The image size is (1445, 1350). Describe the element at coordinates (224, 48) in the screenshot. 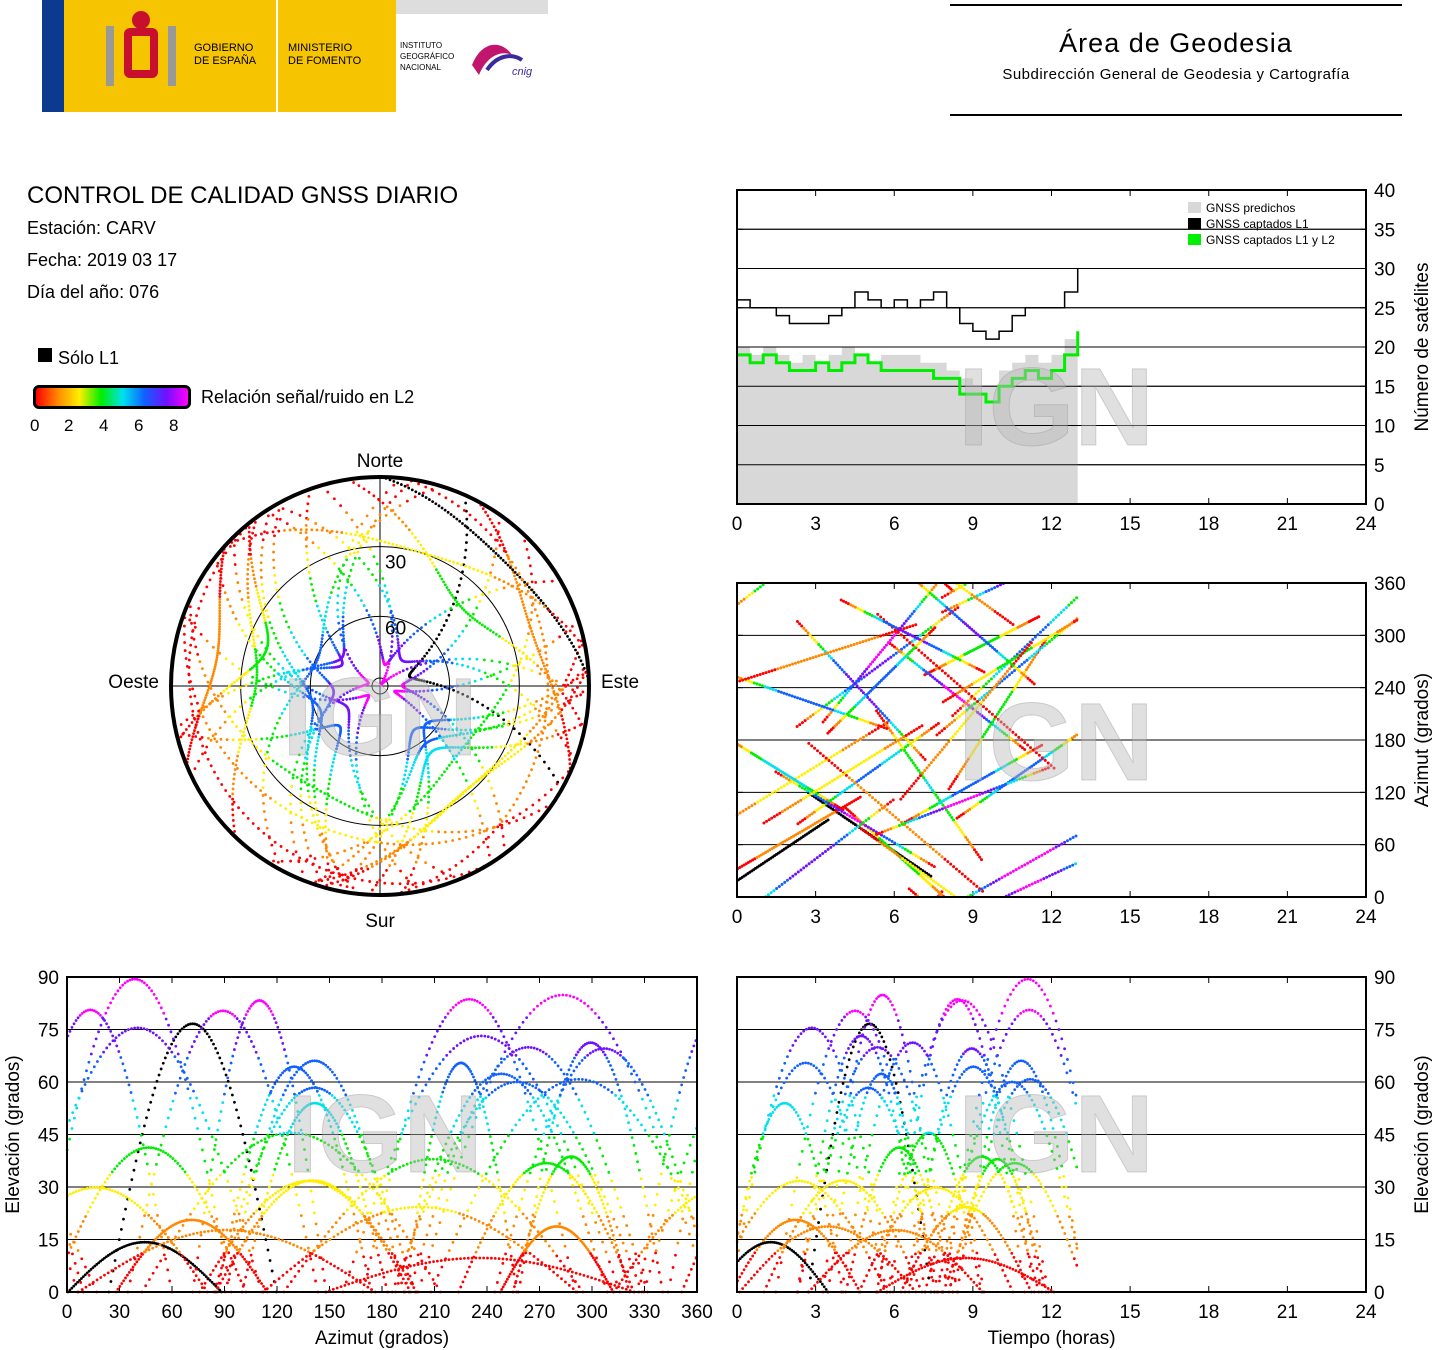

I see `gov-text-line1: GOBIERNO` at that location.